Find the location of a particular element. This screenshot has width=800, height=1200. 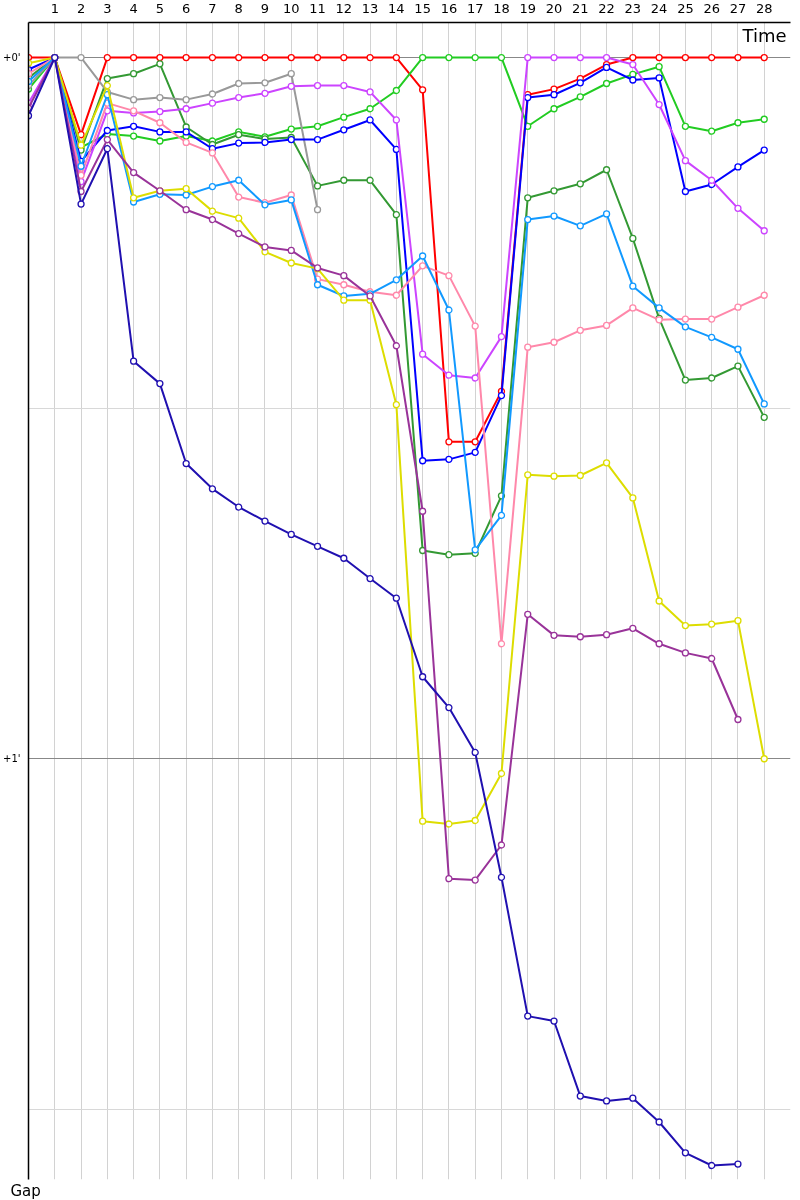

x-tick-label: 17 is located at coordinates (475, 8).